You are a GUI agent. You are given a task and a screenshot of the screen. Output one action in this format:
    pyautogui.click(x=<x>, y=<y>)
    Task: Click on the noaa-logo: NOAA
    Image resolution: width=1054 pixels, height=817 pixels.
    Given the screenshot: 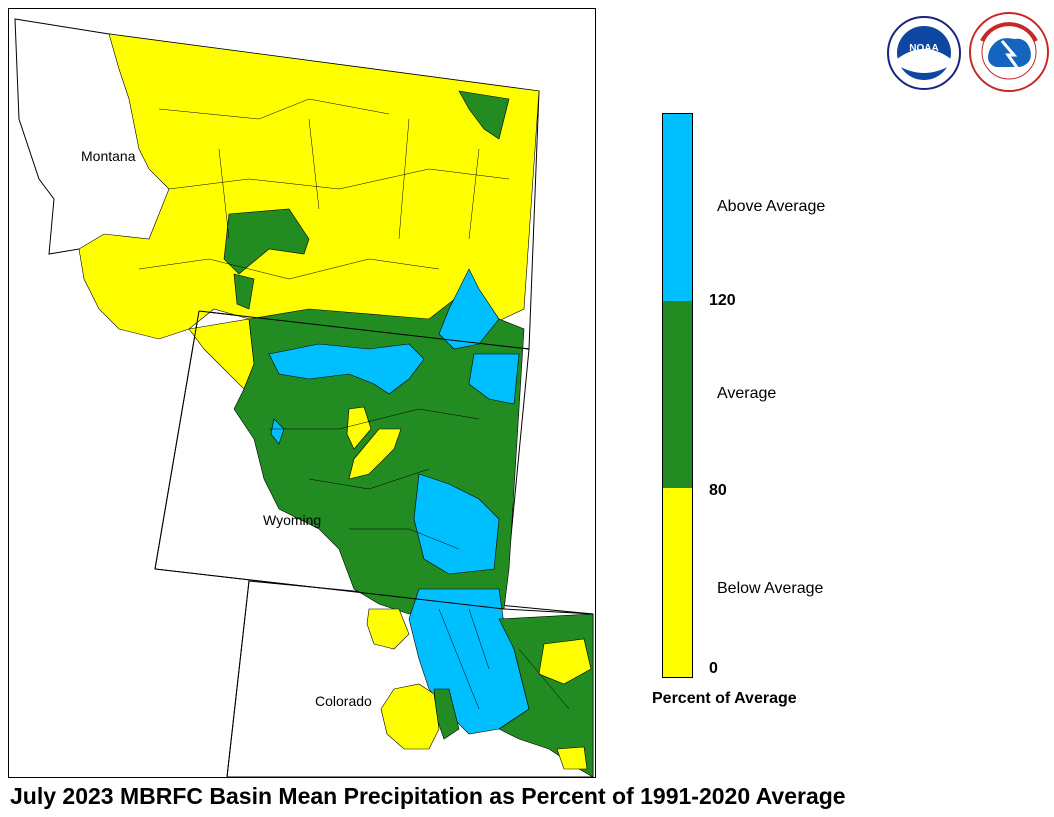 What is the action you would take?
    pyautogui.click(x=924, y=53)
    